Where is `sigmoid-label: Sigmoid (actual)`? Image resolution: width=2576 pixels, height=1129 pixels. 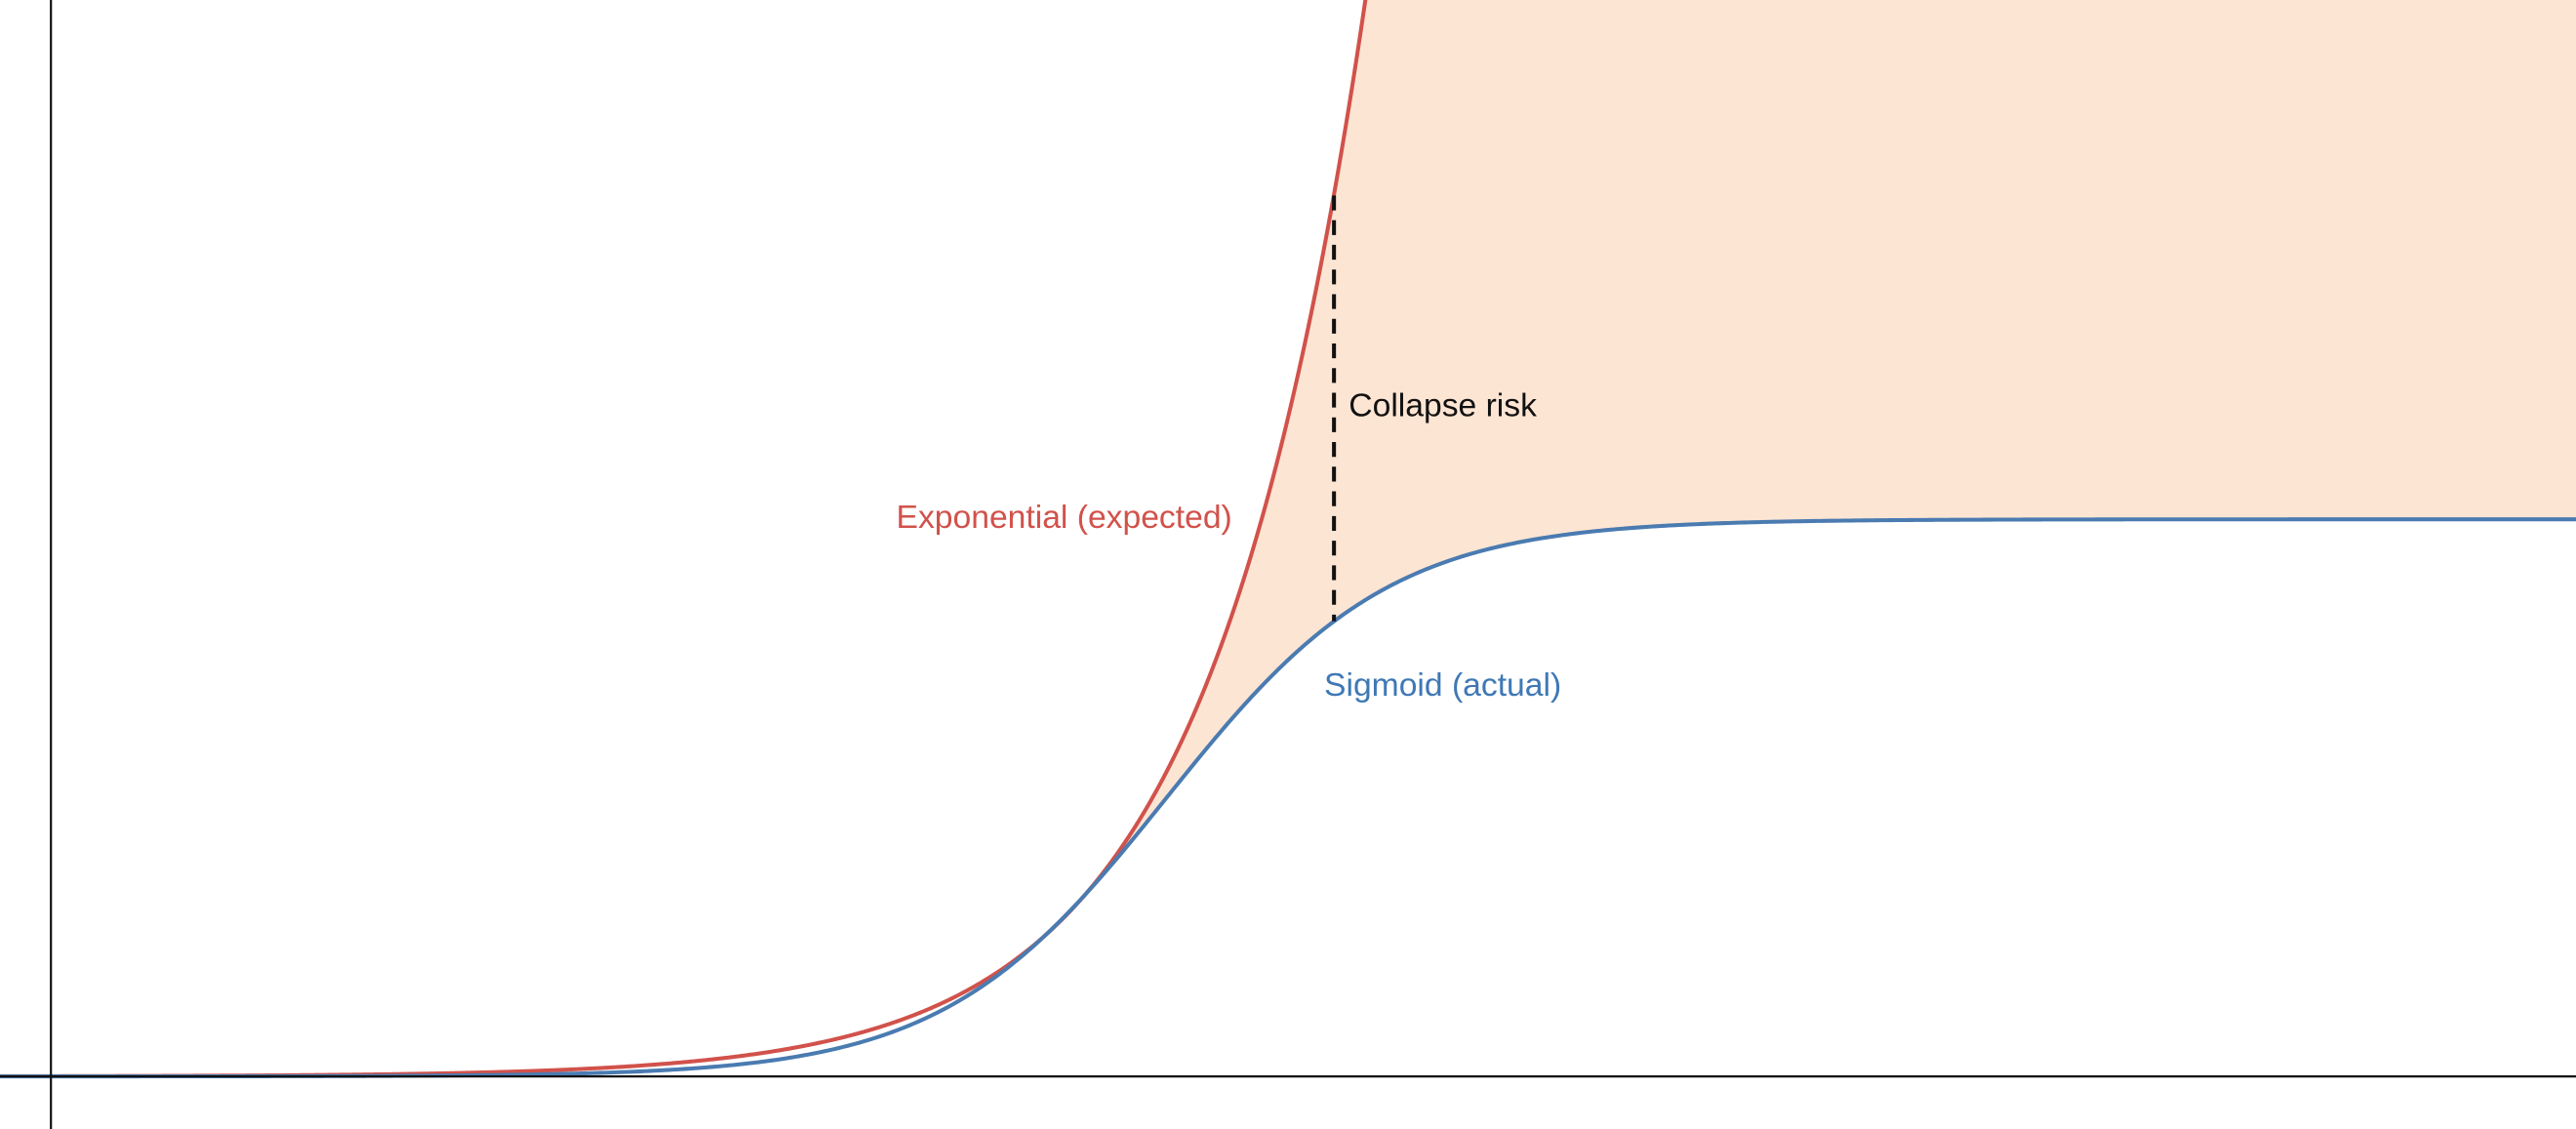 sigmoid-label: Sigmoid (actual) is located at coordinates (1442, 686).